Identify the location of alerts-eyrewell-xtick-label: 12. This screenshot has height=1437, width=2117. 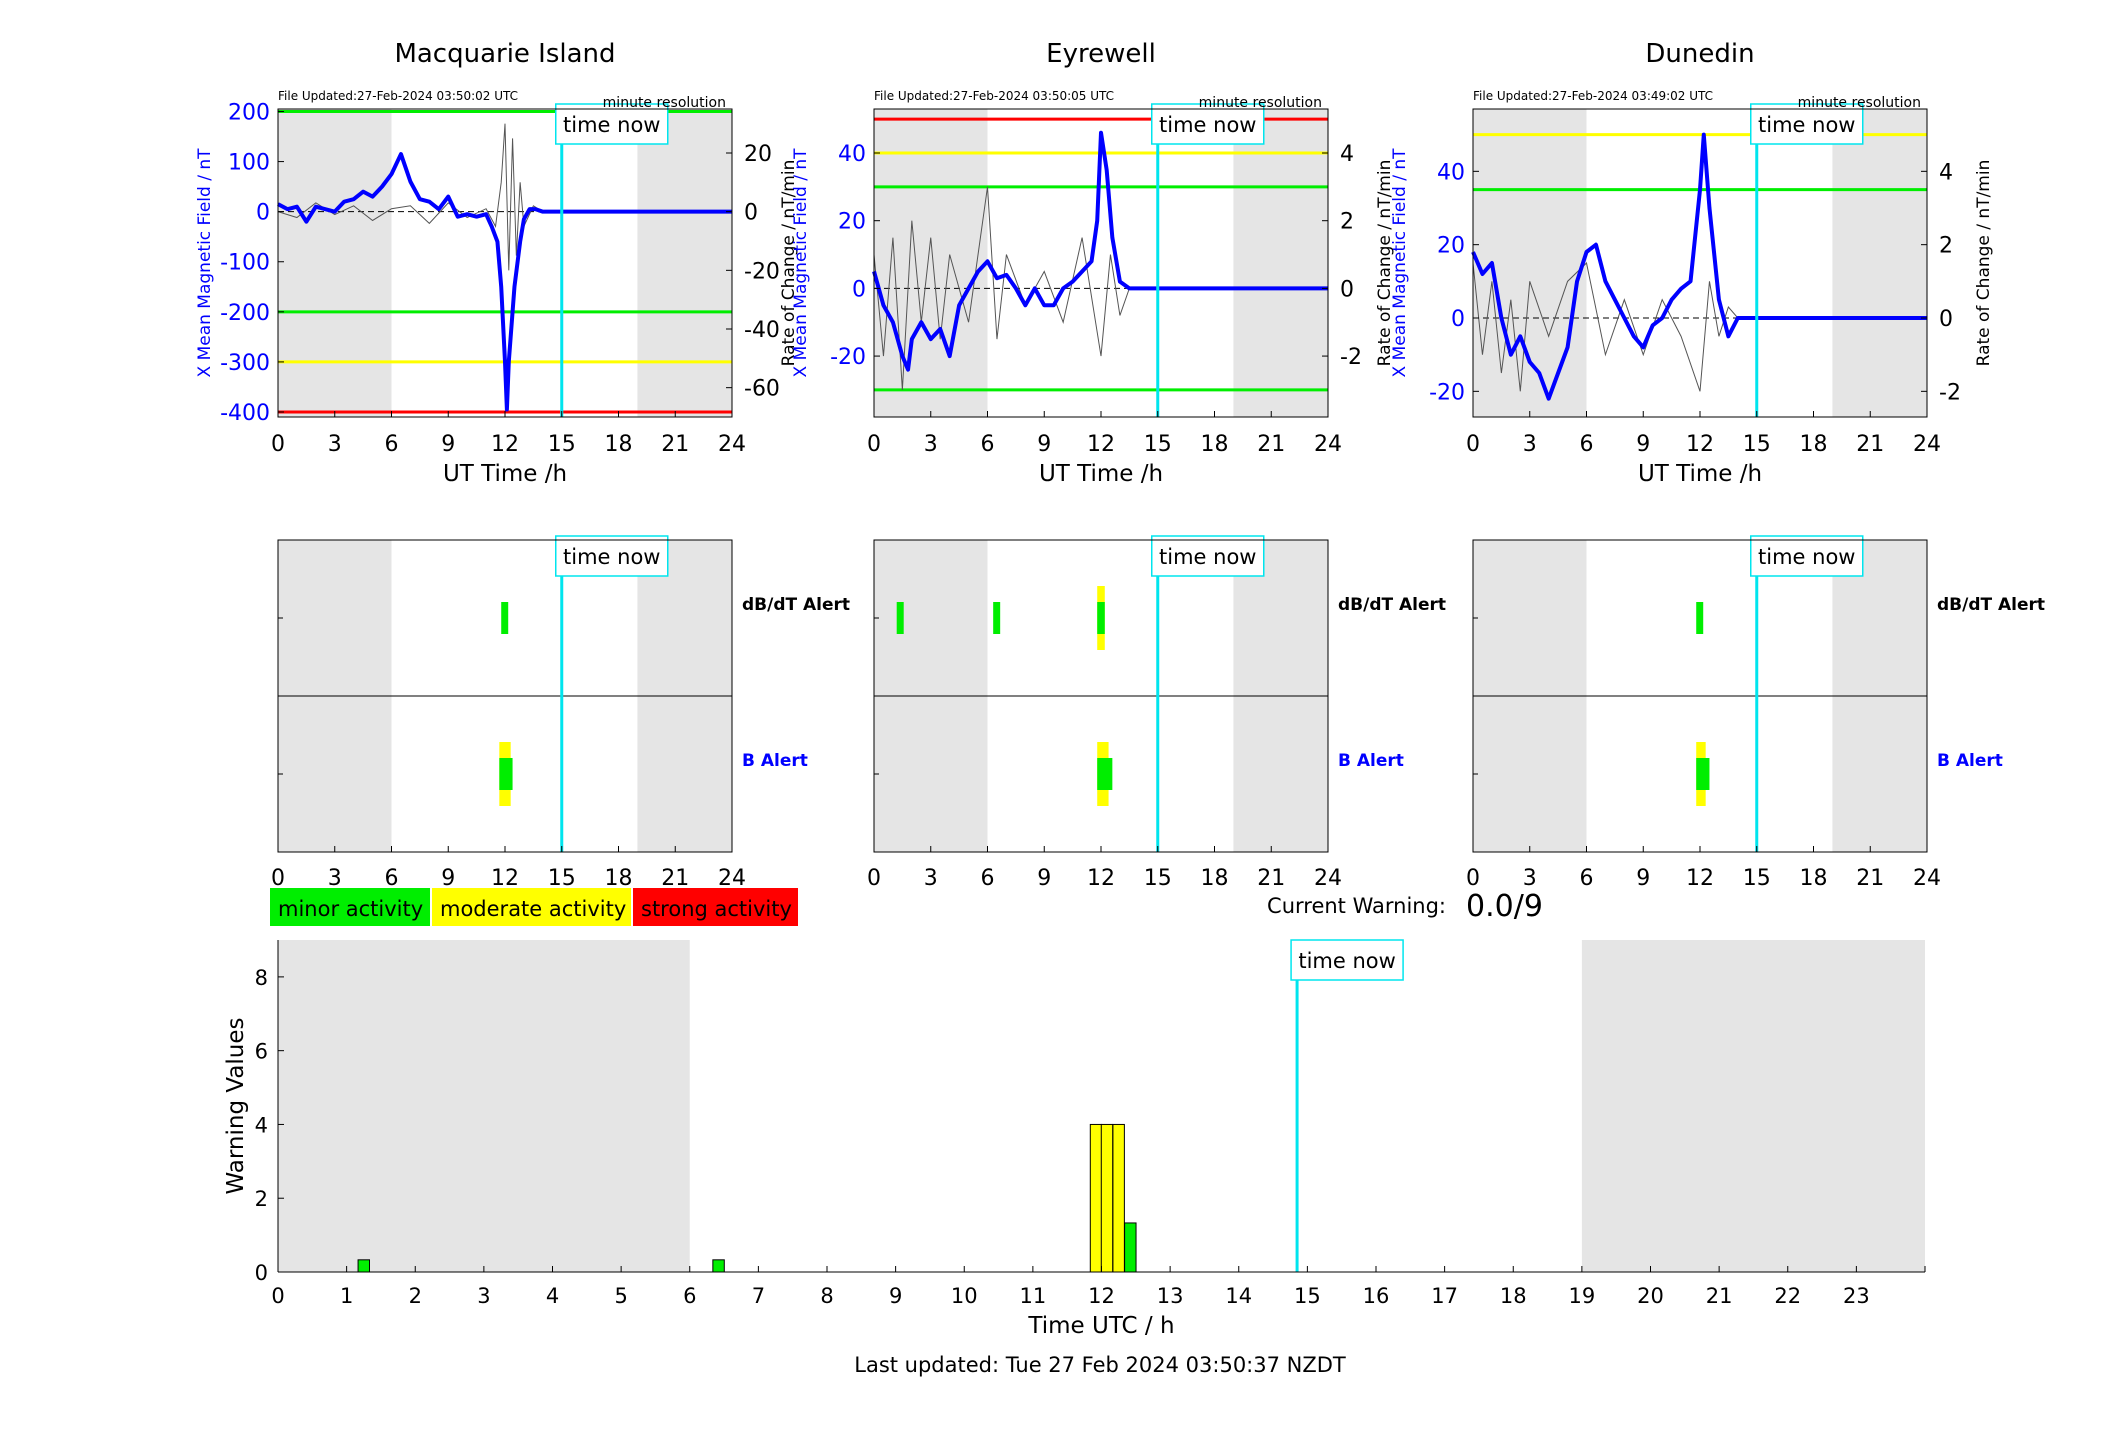
(1101, 878).